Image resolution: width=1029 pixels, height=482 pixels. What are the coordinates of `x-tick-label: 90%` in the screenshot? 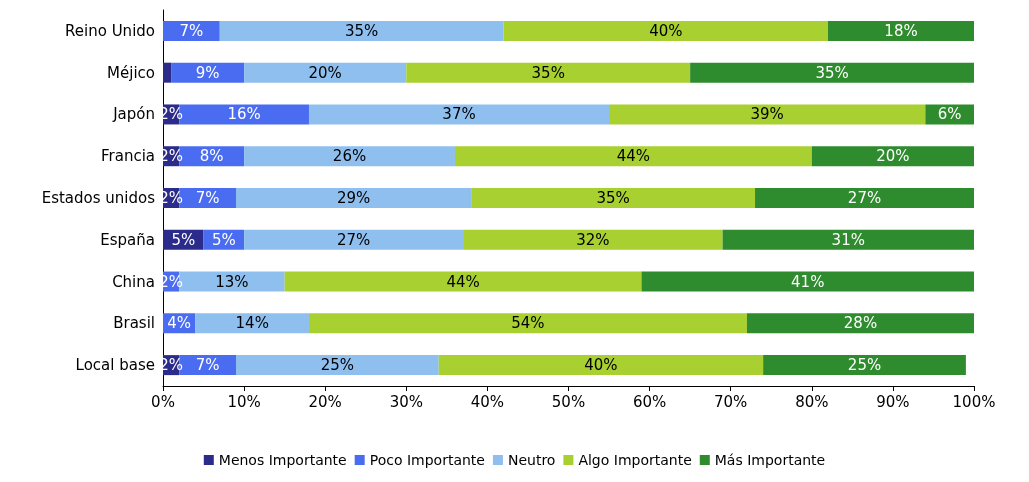 It's located at (893, 401).